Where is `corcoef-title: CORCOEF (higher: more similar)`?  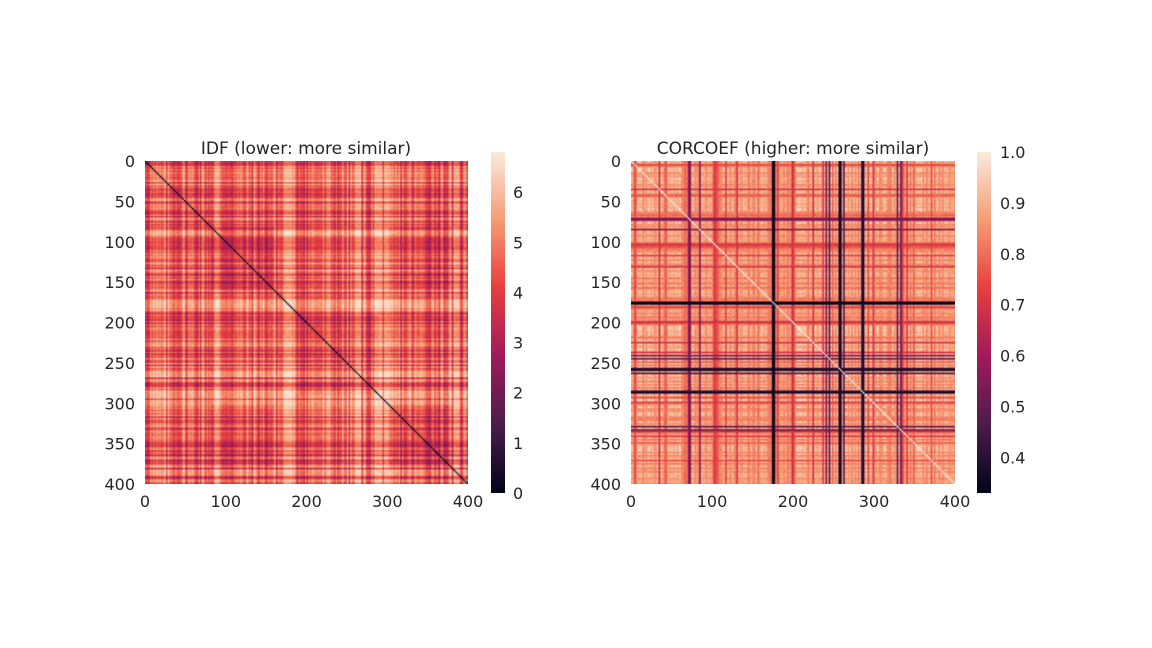 corcoef-title: CORCOEF (higher: more similar) is located at coordinates (793, 149).